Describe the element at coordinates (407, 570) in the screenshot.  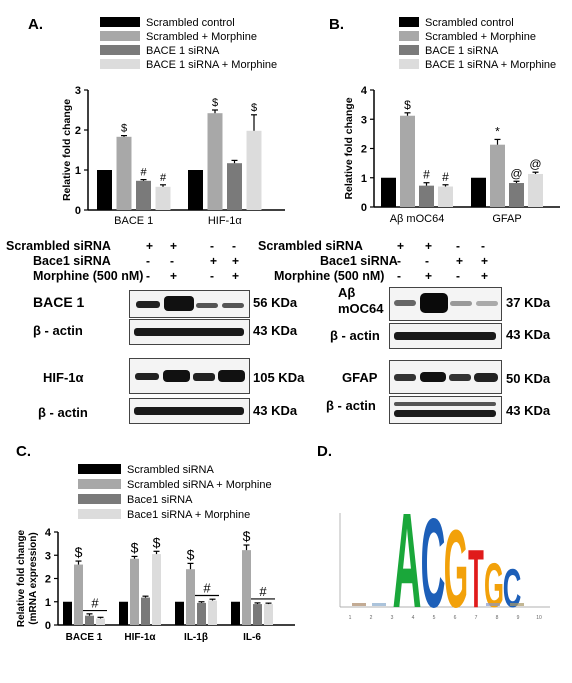
I see `logo-letter: A` at that location.